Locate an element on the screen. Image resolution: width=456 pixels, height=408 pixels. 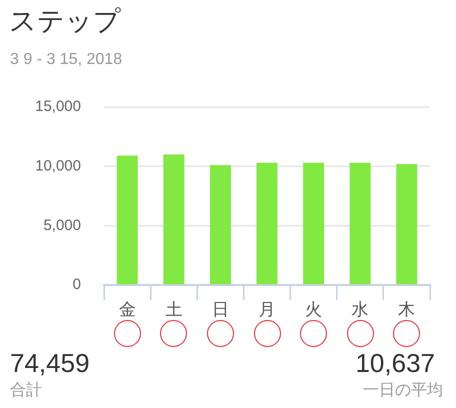
y-tick-label: 10,000 is located at coordinates (58, 165).